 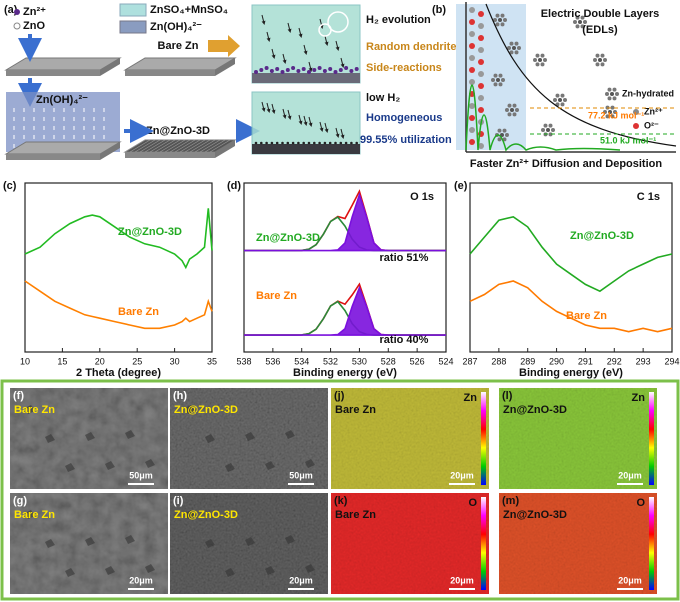 What do you see at coordinates (339, 396) in the screenshot?
I see `panel-label: (j)` at bounding box center [339, 396].